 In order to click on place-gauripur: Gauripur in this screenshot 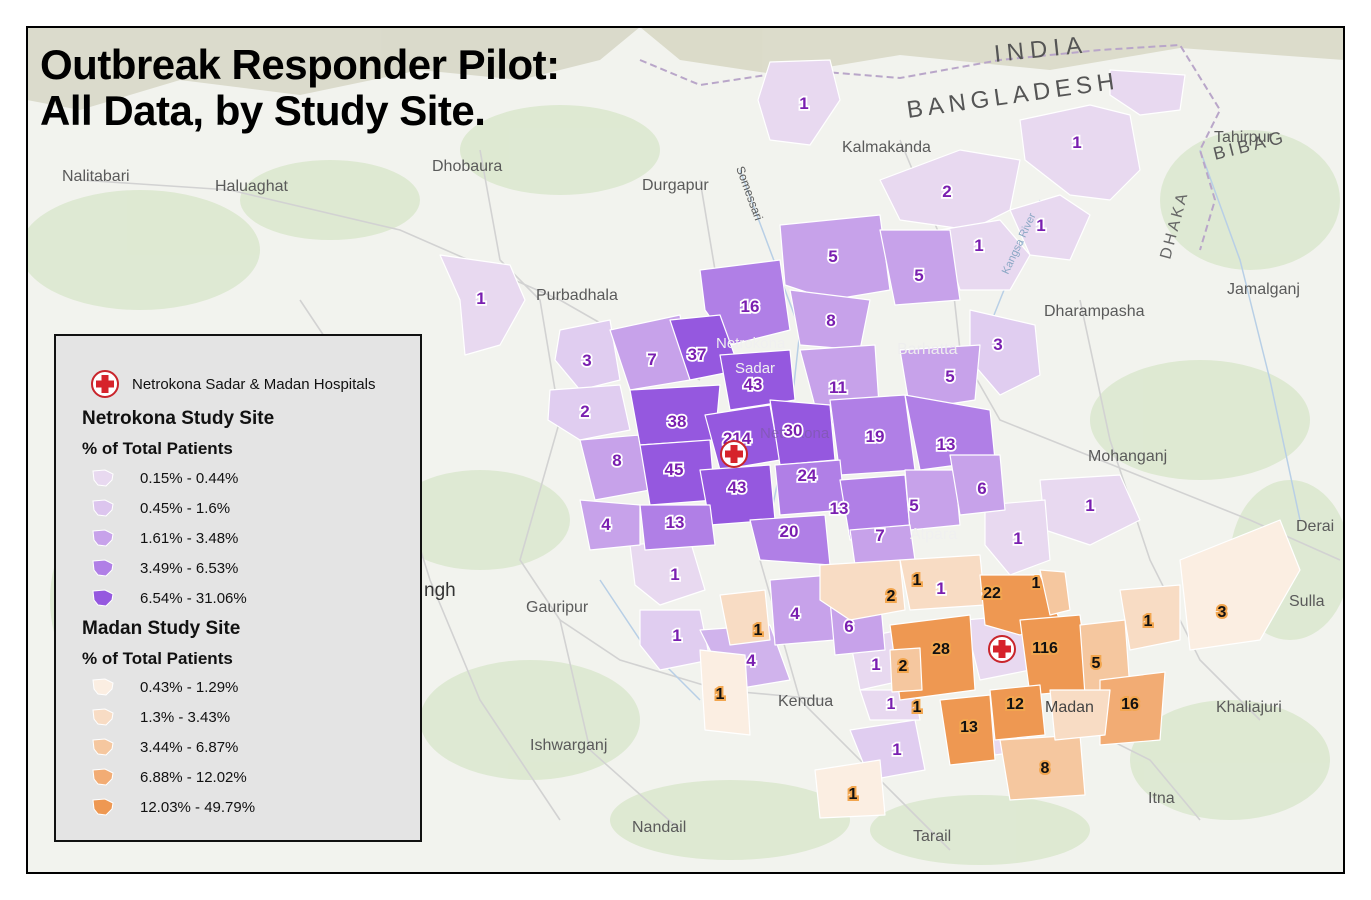, I will do `click(557, 607)`.